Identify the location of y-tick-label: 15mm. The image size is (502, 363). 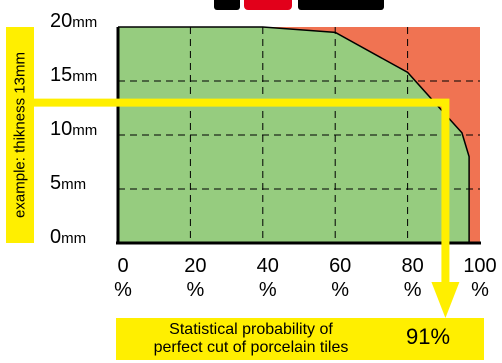
(82, 75).